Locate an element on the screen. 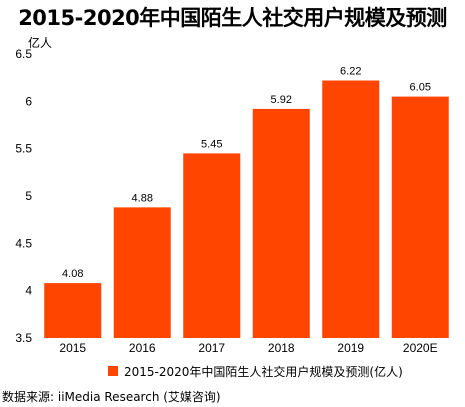 The height and width of the screenshot is (407, 465). bar-value-label: 5.45 is located at coordinates (211, 144).